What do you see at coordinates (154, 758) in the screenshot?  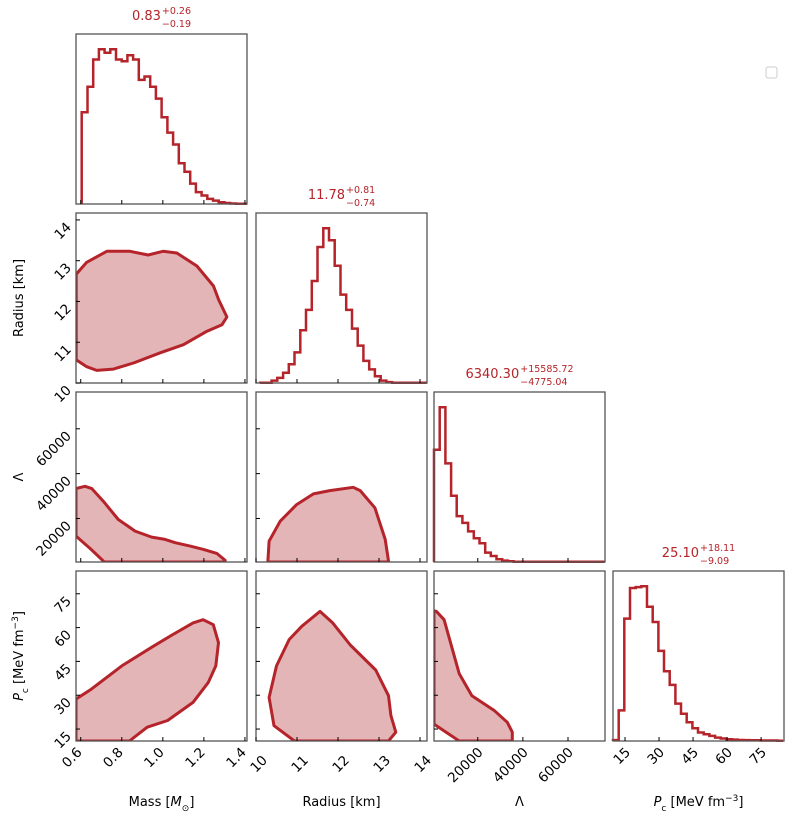 I see `x-tick-label: 1.0` at bounding box center [154, 758].